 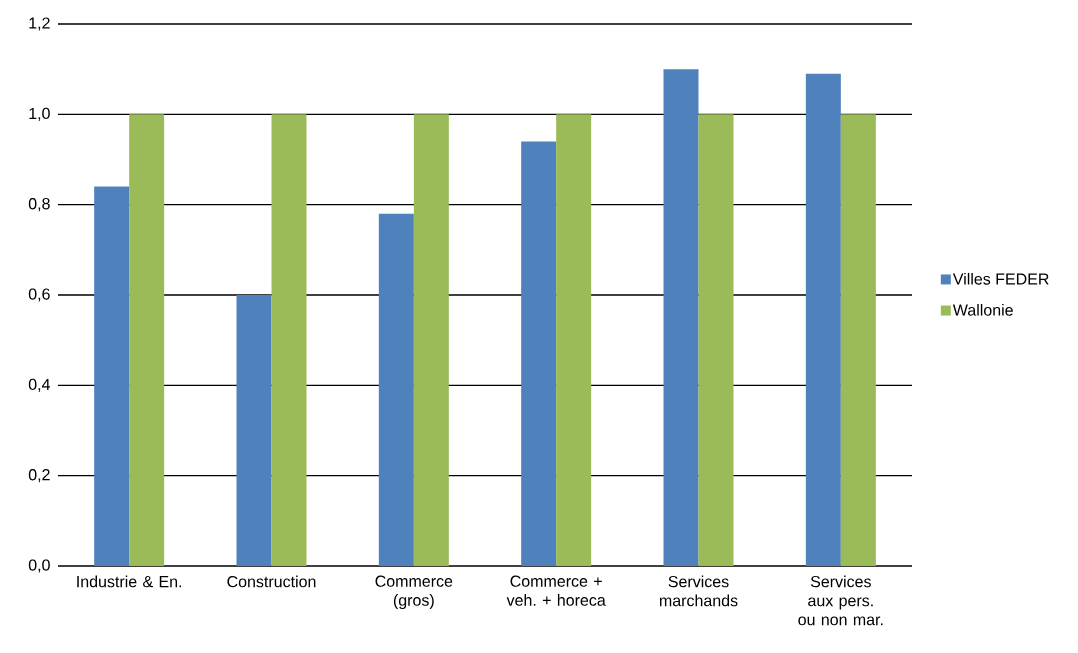 I want to click on legend-label: Wallonie, so click(x=982, y=310).